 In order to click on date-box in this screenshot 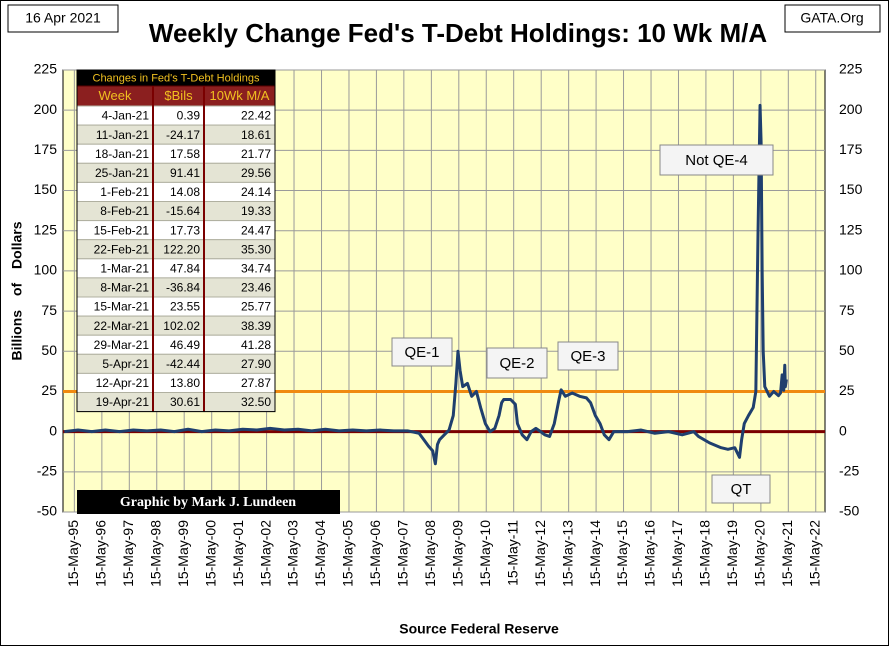, I will do `click(63, 18)`.